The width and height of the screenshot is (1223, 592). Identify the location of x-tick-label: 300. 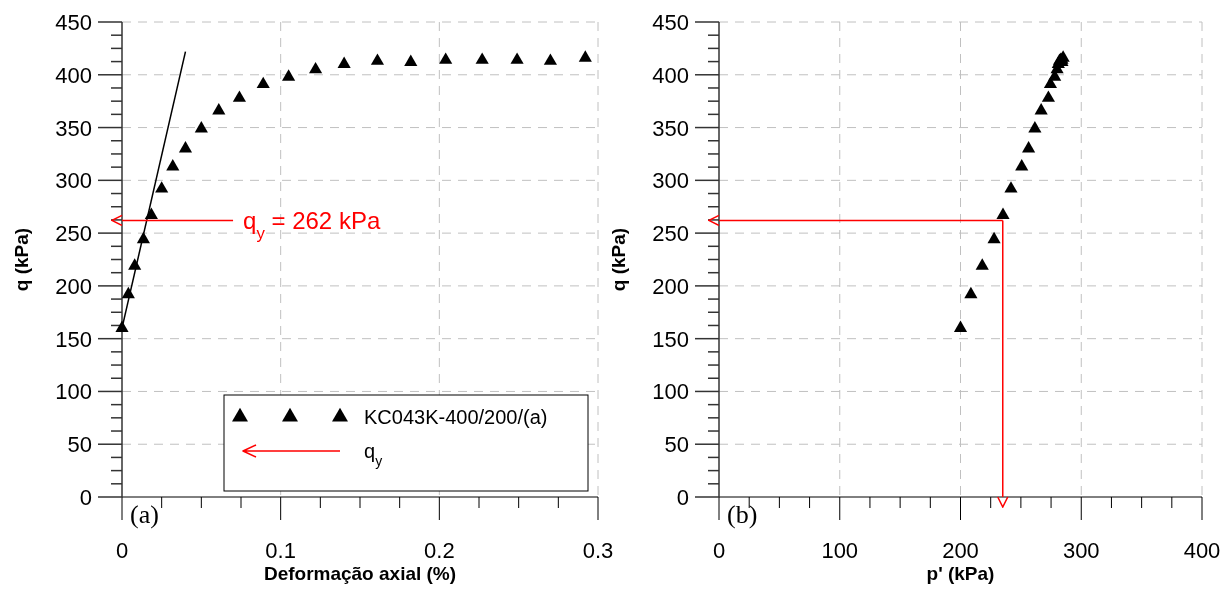
(1081, 550).